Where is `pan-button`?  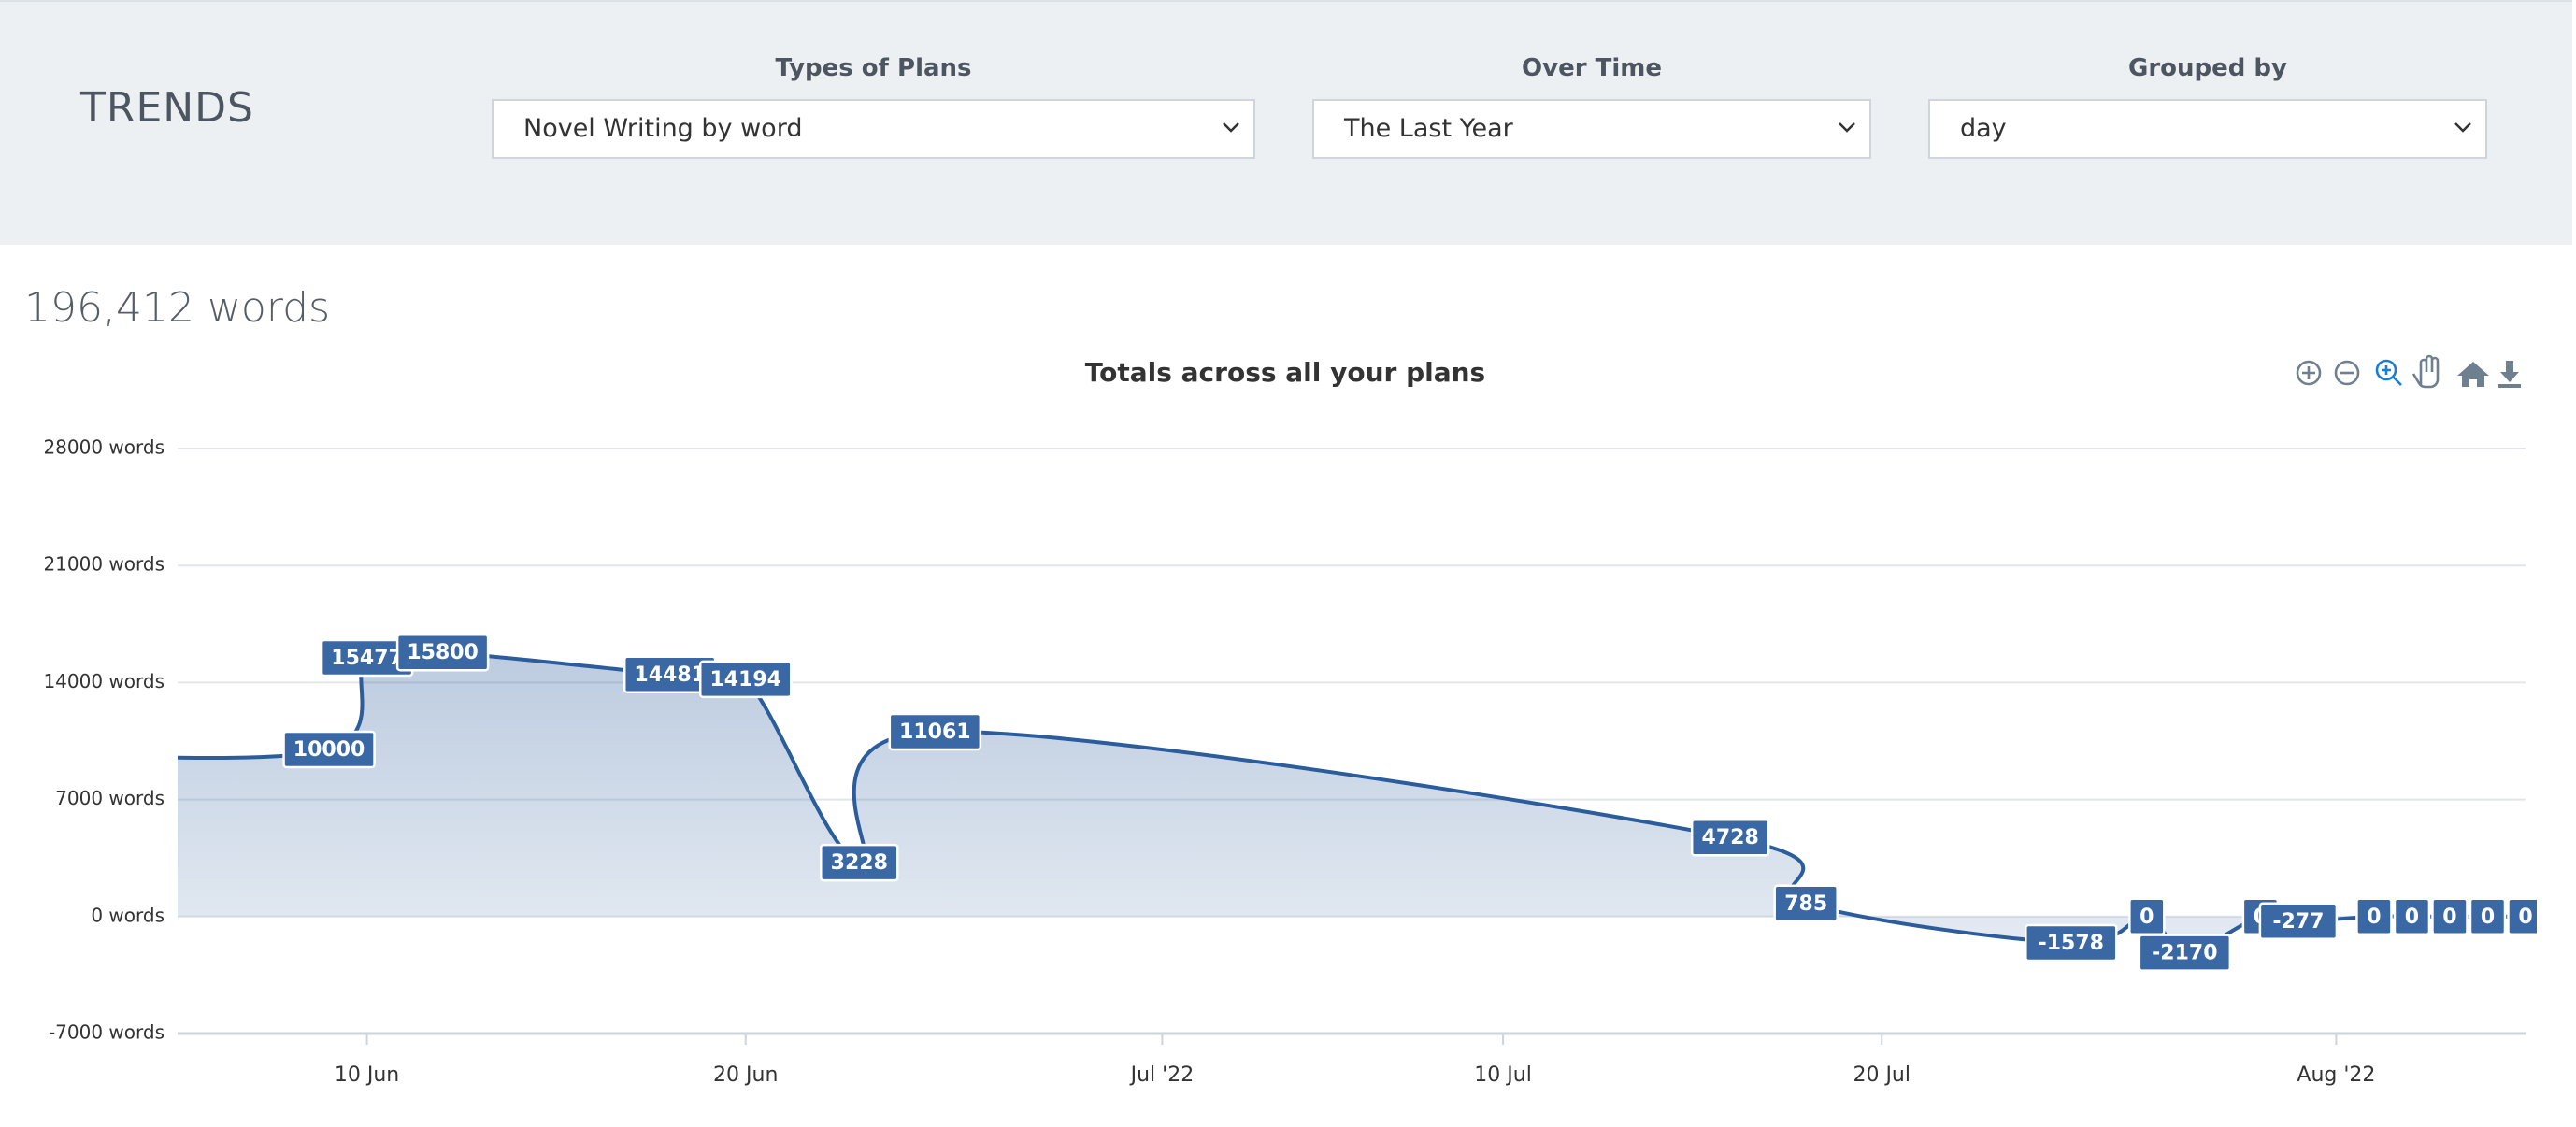
pan-button is located at coordinates (2425, 371).